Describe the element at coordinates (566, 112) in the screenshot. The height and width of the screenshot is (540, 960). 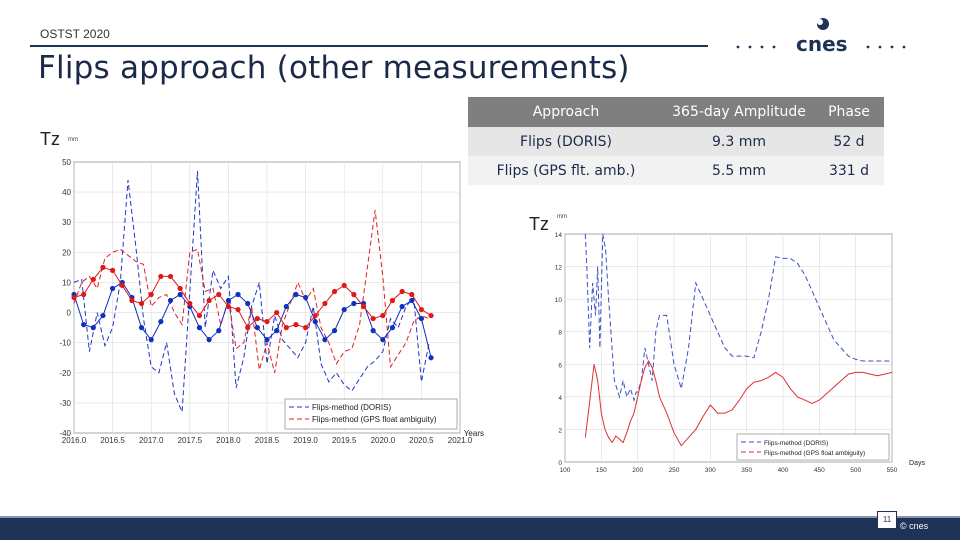
I see `table-header: Approach` at that location.